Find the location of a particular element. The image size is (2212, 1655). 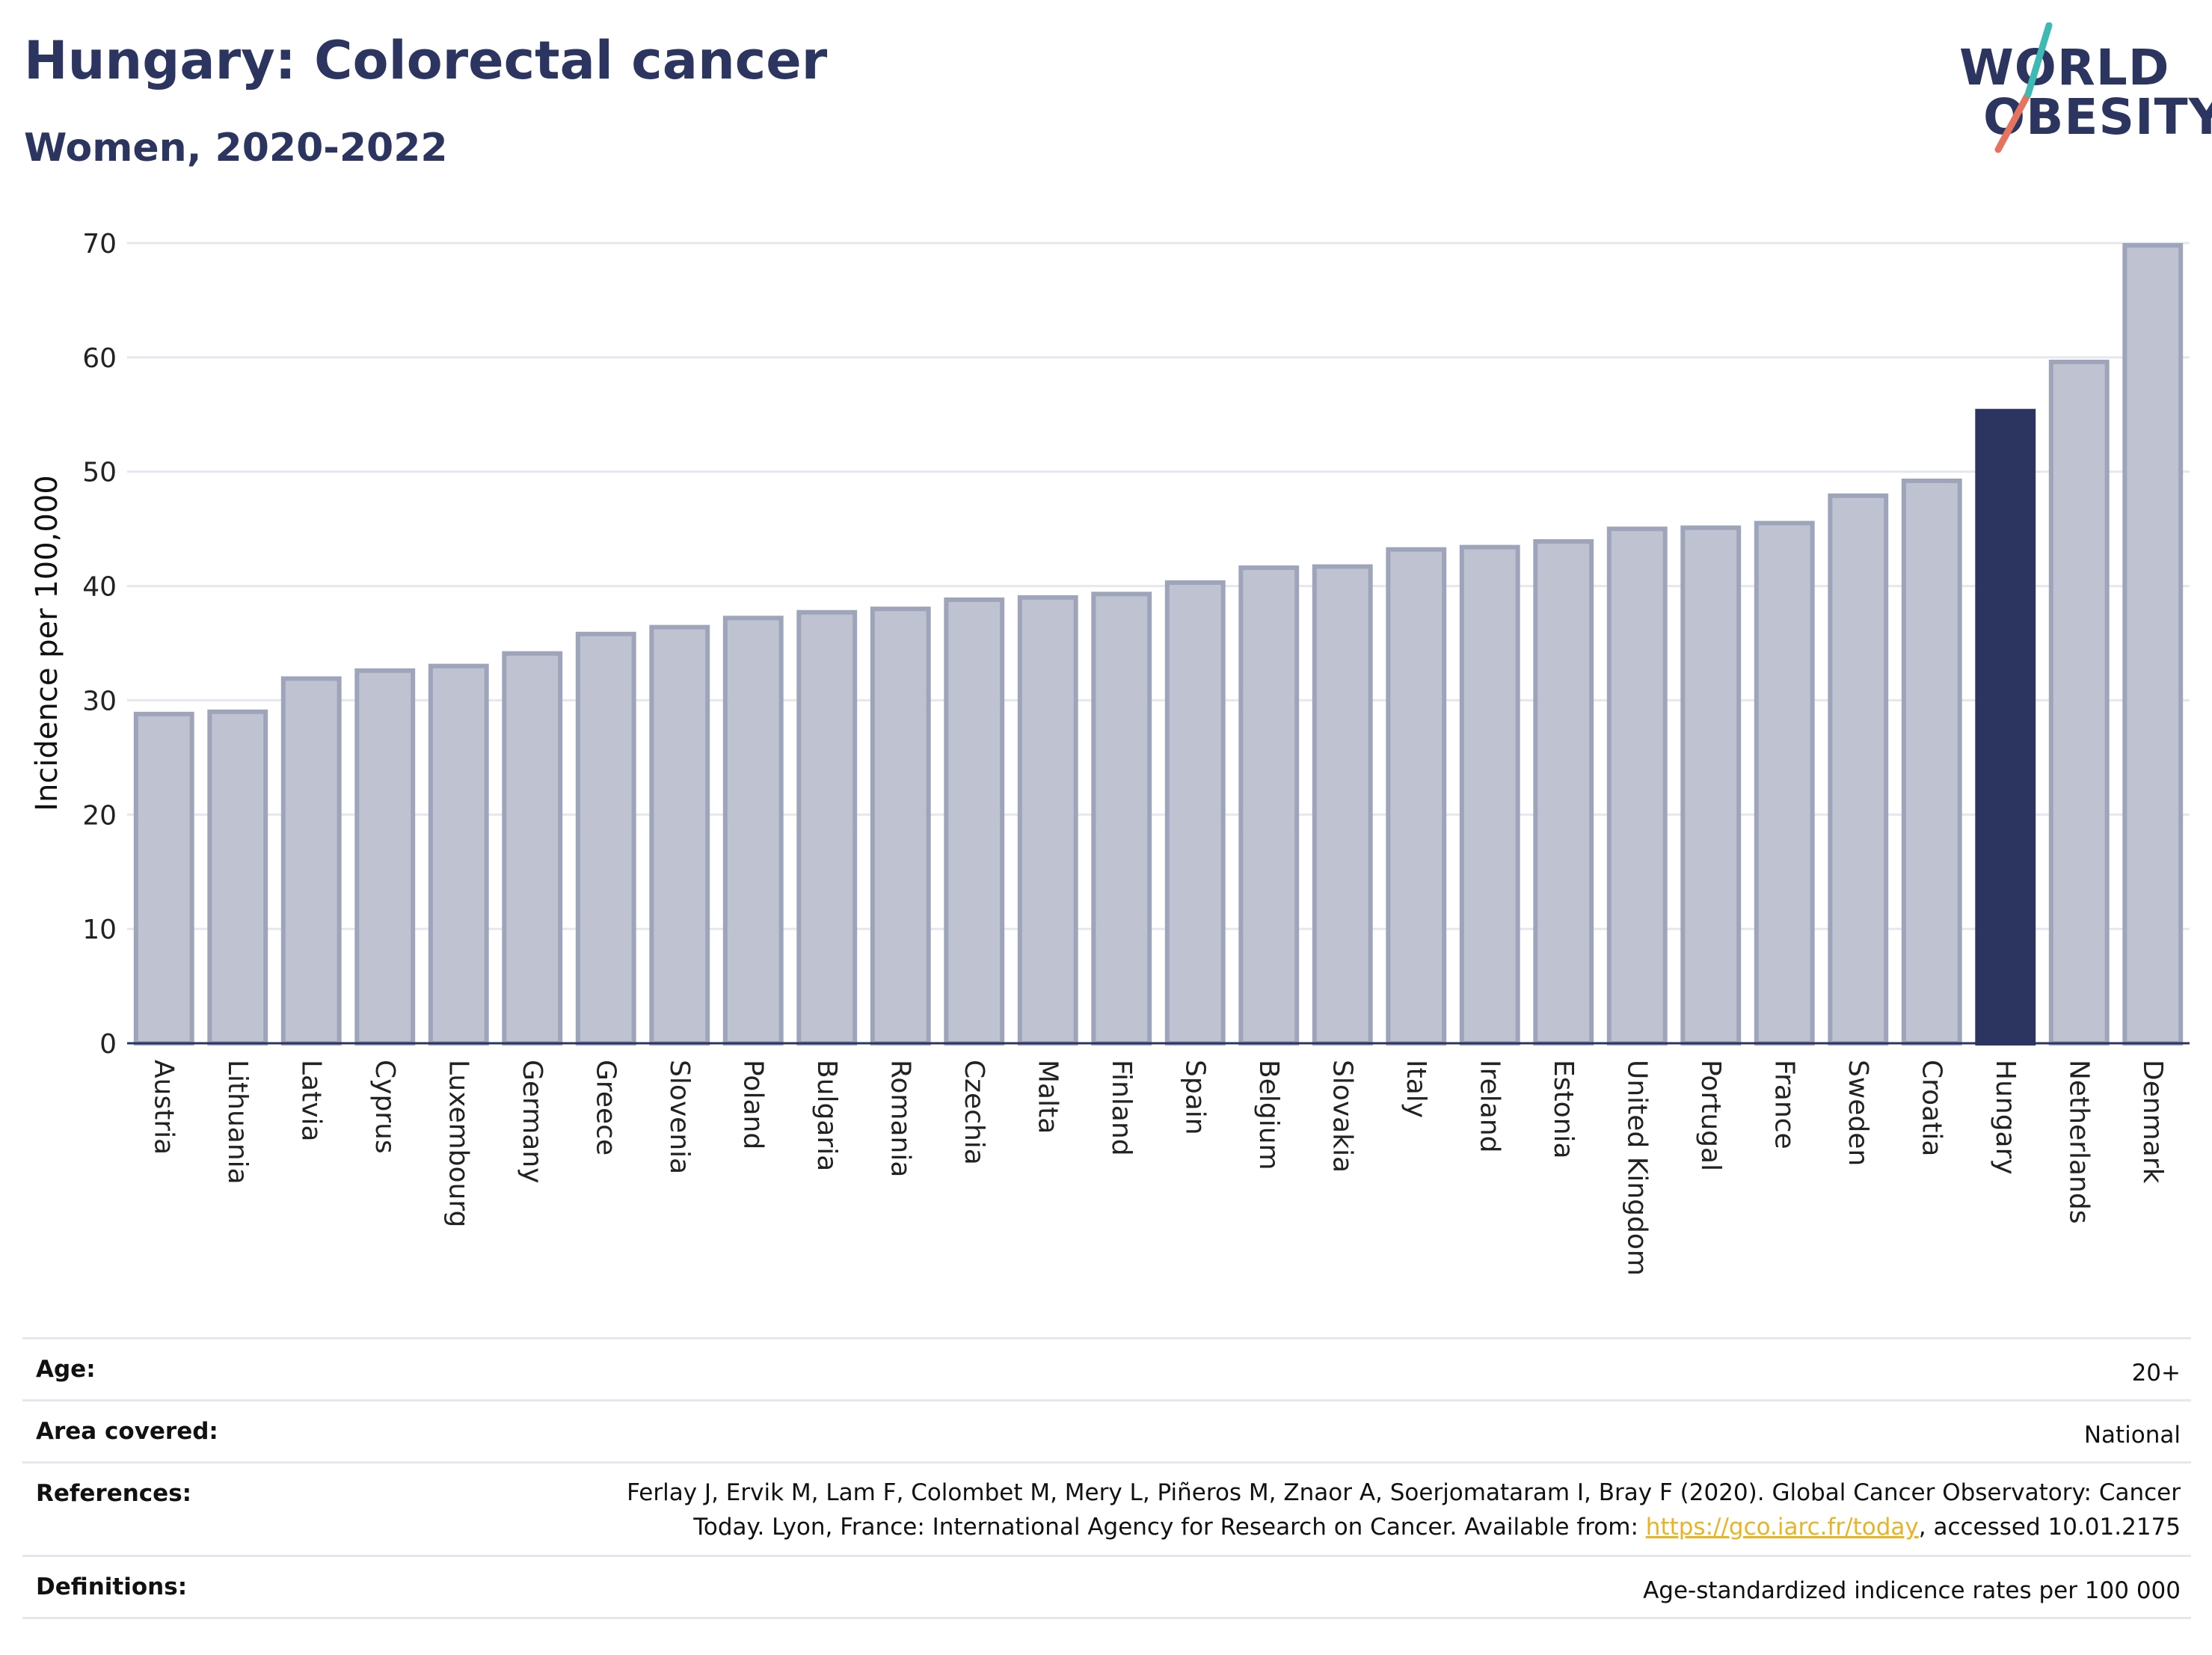

bar-belgium is located at coordinates (1269, 805).